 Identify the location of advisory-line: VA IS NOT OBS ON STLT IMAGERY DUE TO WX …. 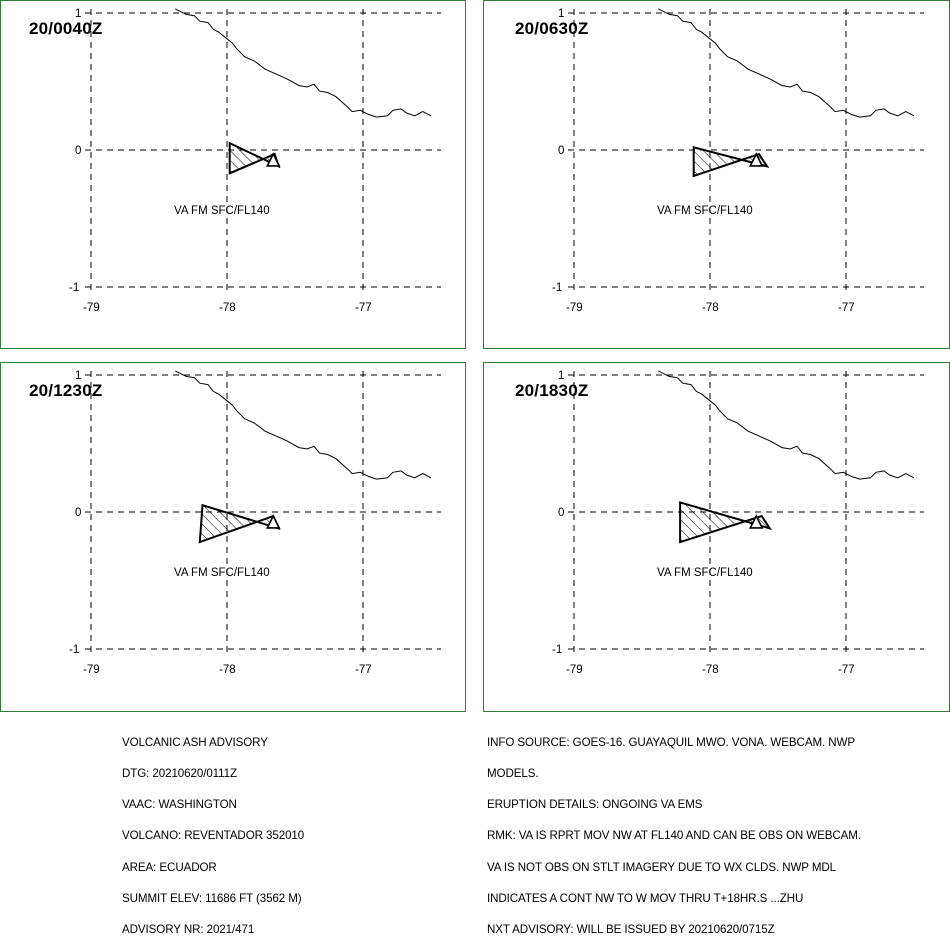
(662, 867).